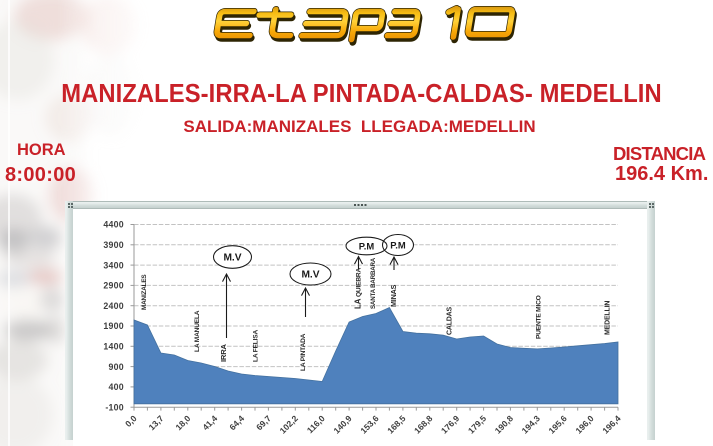 The height and width of the screenshot is (446, 713). I want to click on svg-text: 1900, so click(113, 326).